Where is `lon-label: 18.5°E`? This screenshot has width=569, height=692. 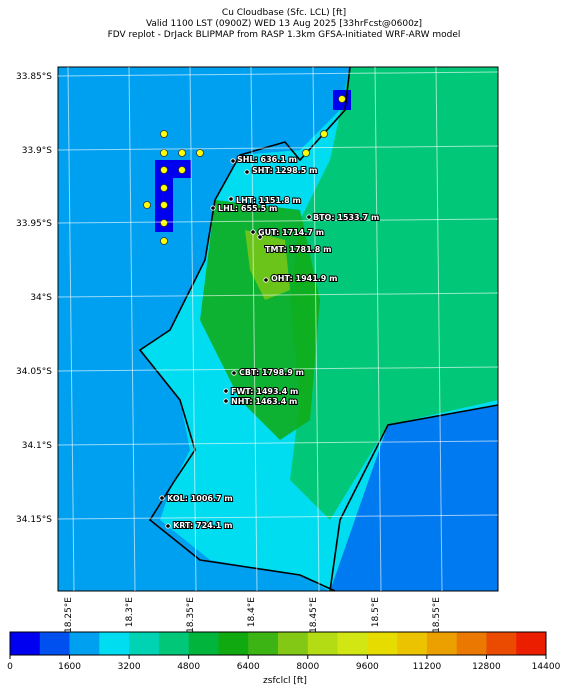 lon-label: 18.5°E is located at coordinates (376, 612).